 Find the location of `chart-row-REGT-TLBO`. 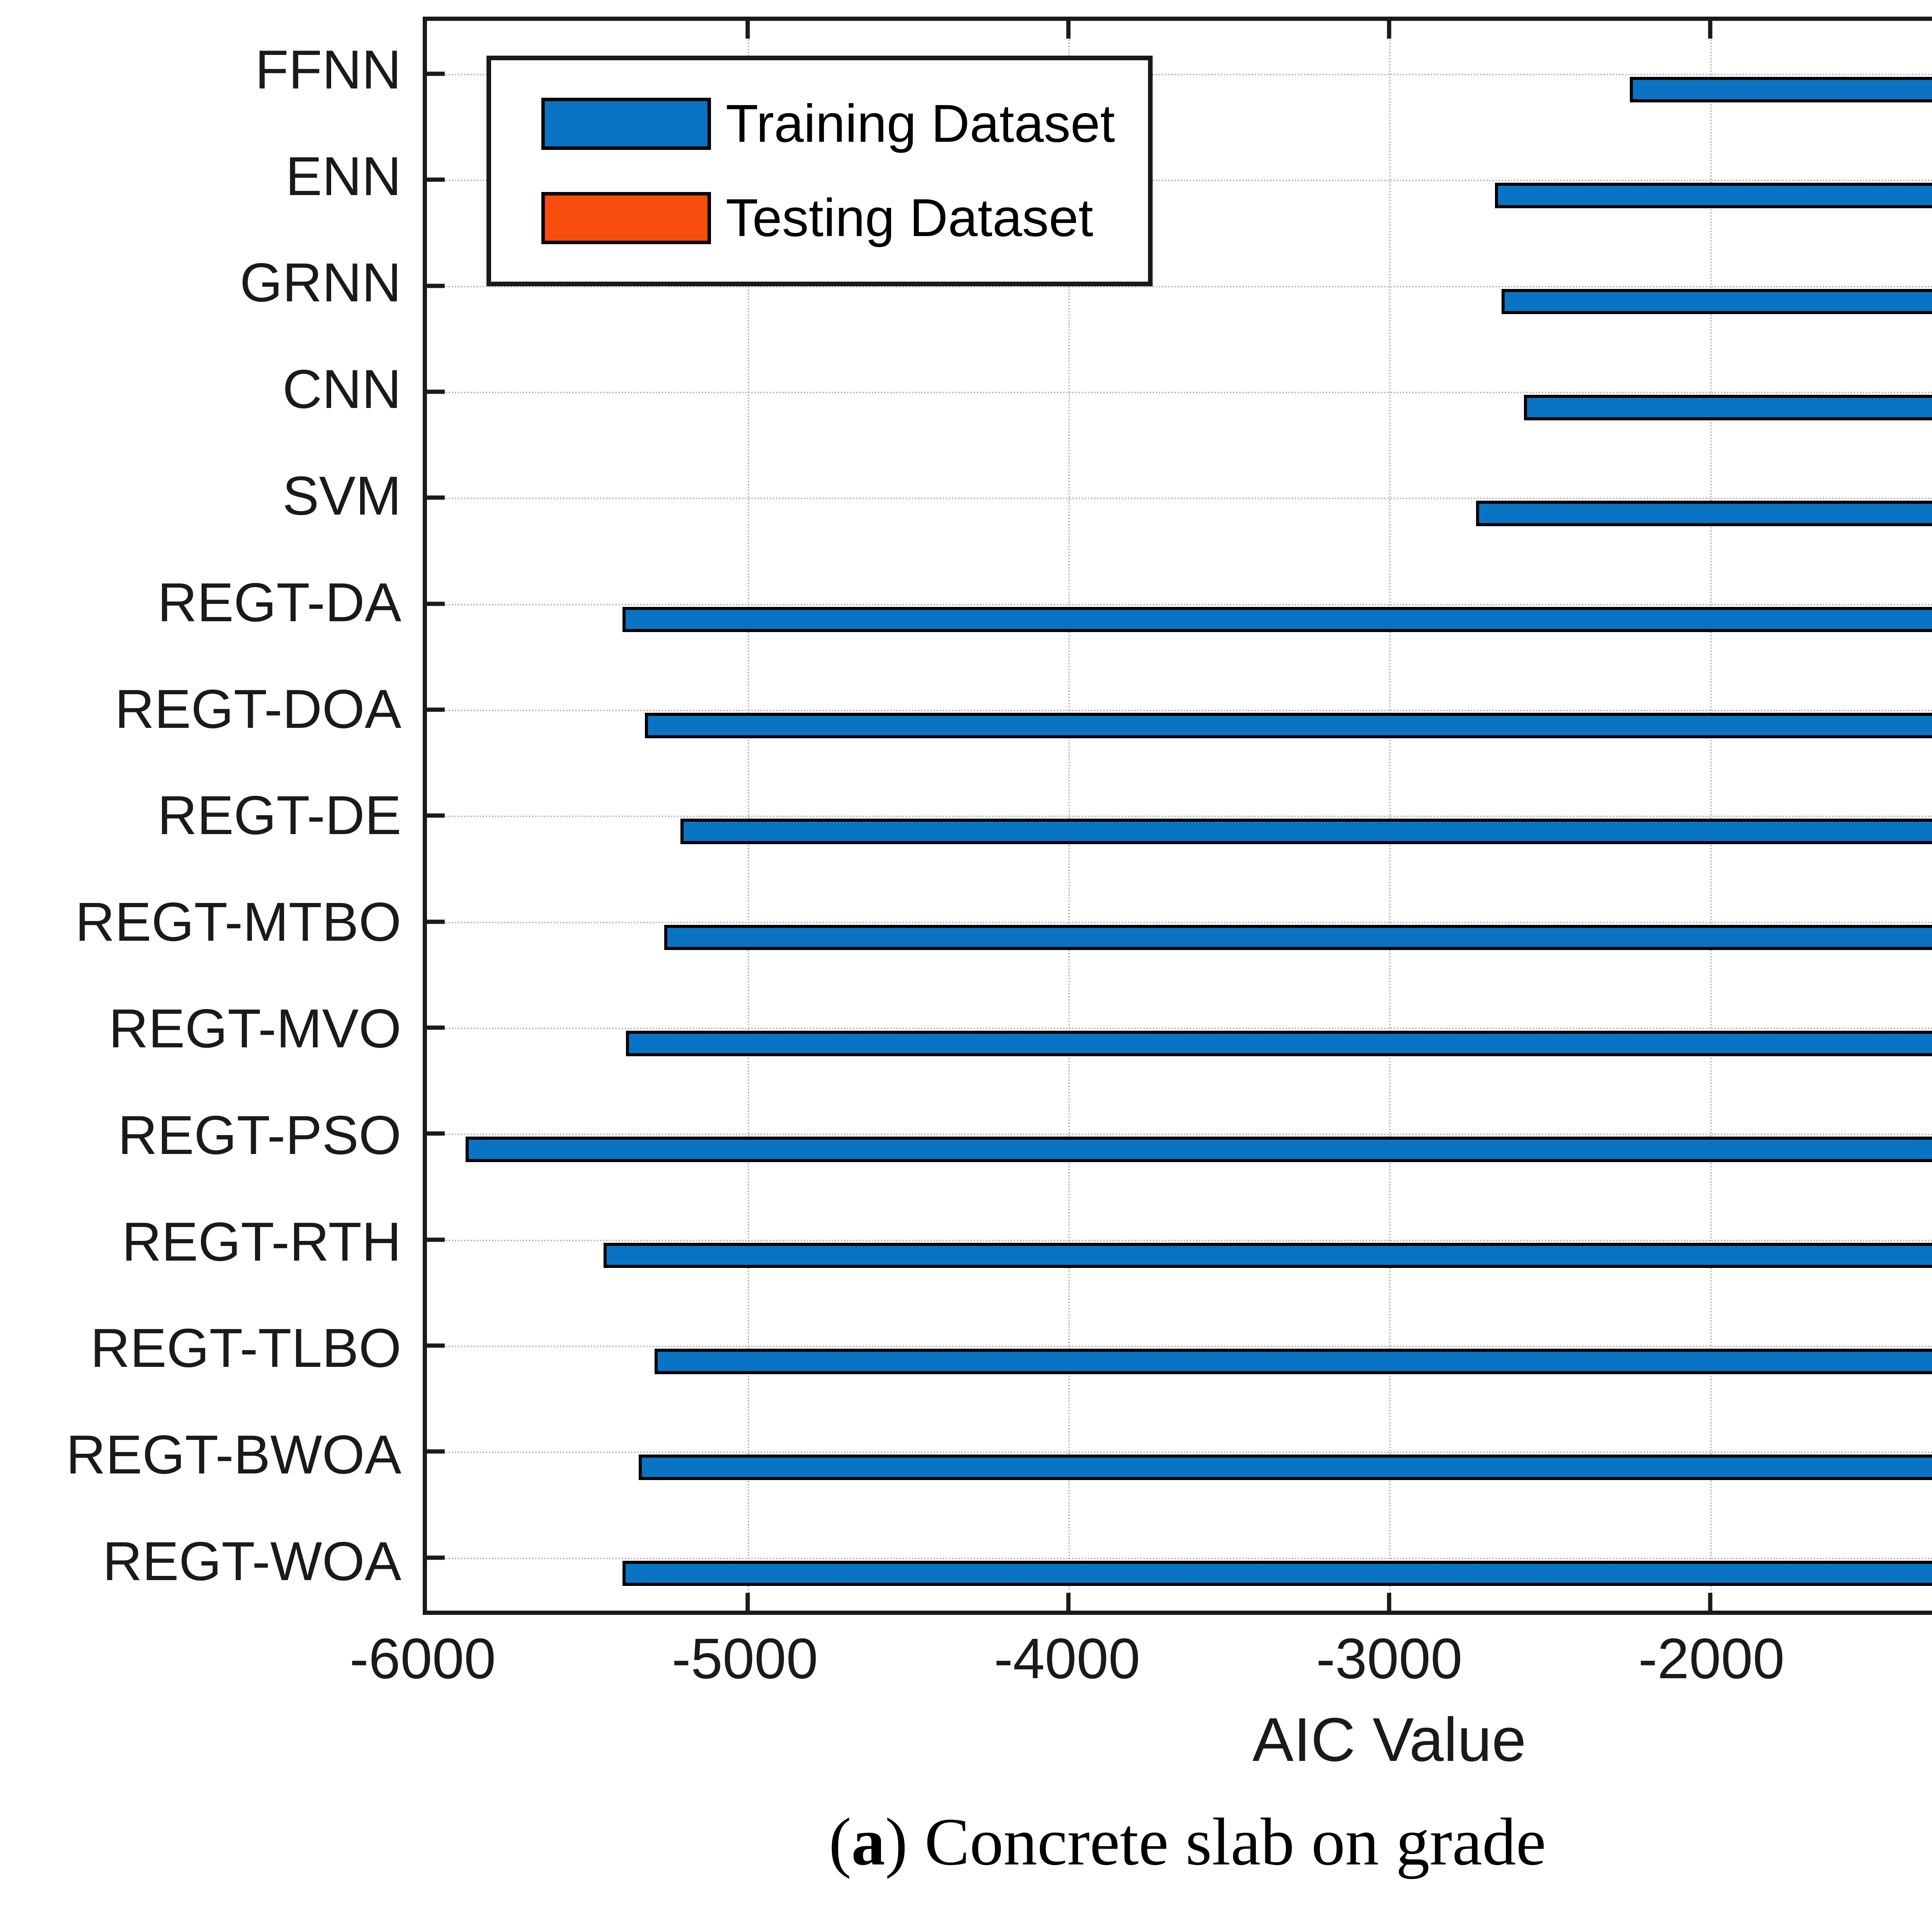

chart-row-REGT-TLBO is located at coordinates (1179, 1346).